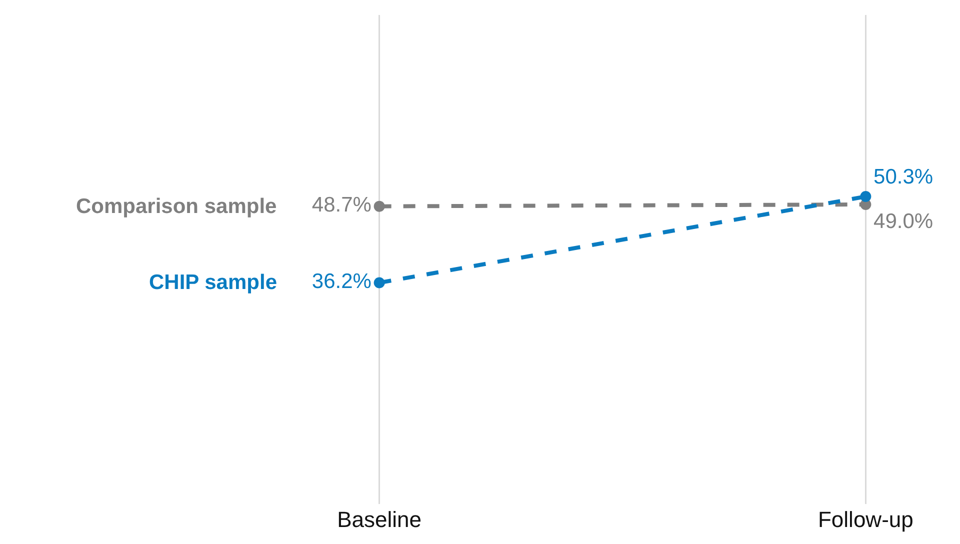 The height and width of the screenshot is (544, 960). I want to click on data-label: 48.7%, so click(342, 205).